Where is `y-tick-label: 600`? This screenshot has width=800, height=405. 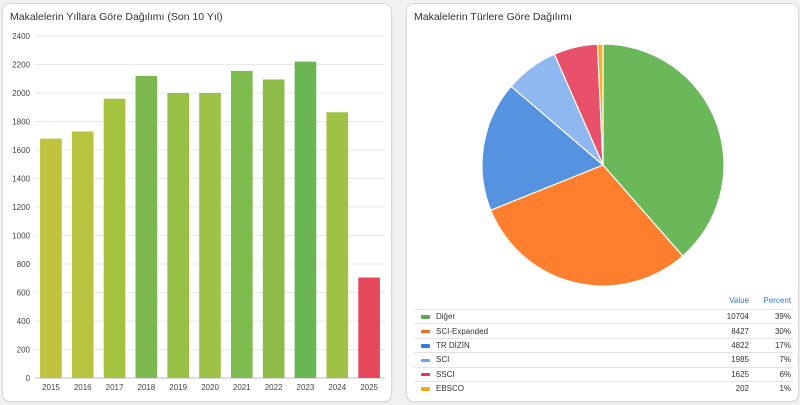 y-tick-label: 600 is located at coordinates (24, 293).